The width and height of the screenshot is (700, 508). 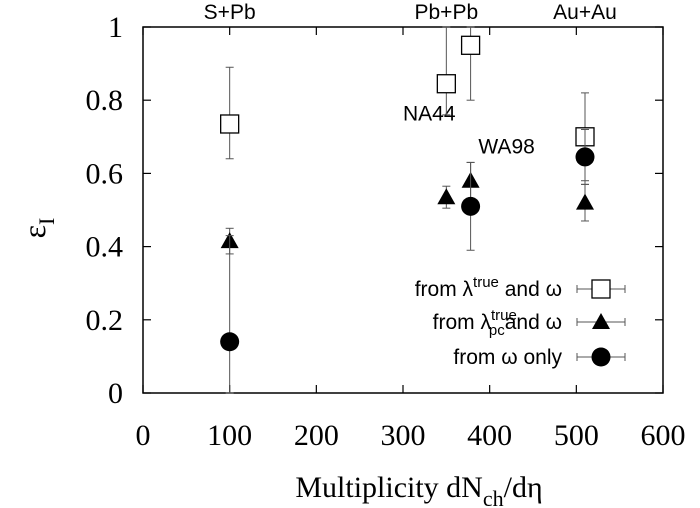 What do you see at coordinates (105, 100) in the screenshot?
I see `y-tick-label: 0.8` at bounding box center [105, 100].